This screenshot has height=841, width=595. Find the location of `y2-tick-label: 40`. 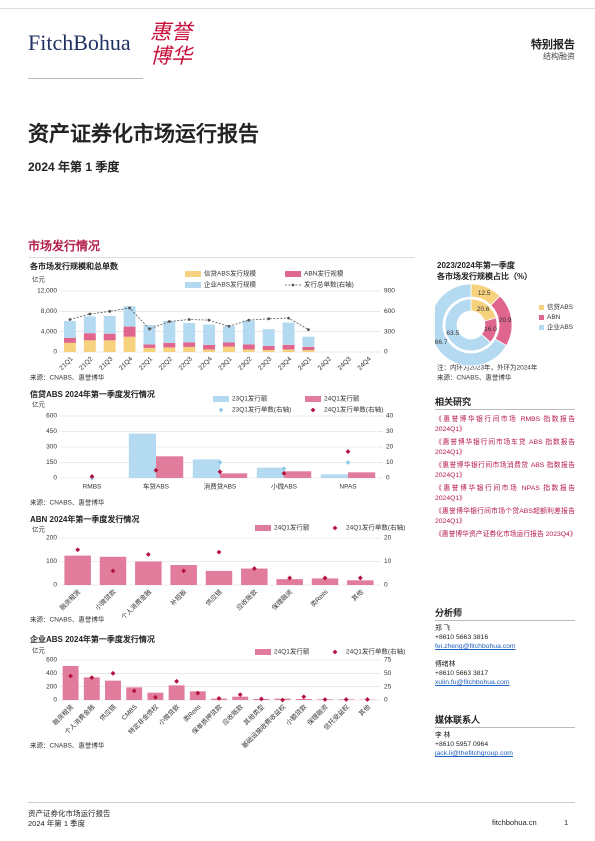

y2-tick-label: 40 is located at coordinates (390, 416).